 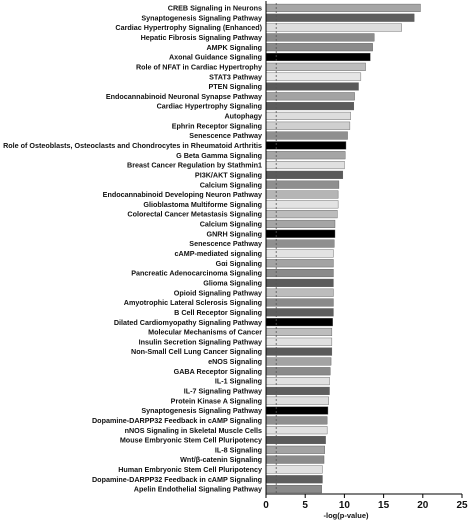 I want to click on category-label: CREB Signaling in Neurons, so click(x=215, y=8).